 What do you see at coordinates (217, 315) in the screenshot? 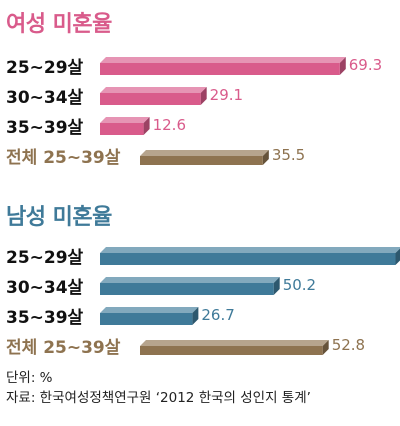
I see `data-label: 26.7` at bounding box center [217, 315].